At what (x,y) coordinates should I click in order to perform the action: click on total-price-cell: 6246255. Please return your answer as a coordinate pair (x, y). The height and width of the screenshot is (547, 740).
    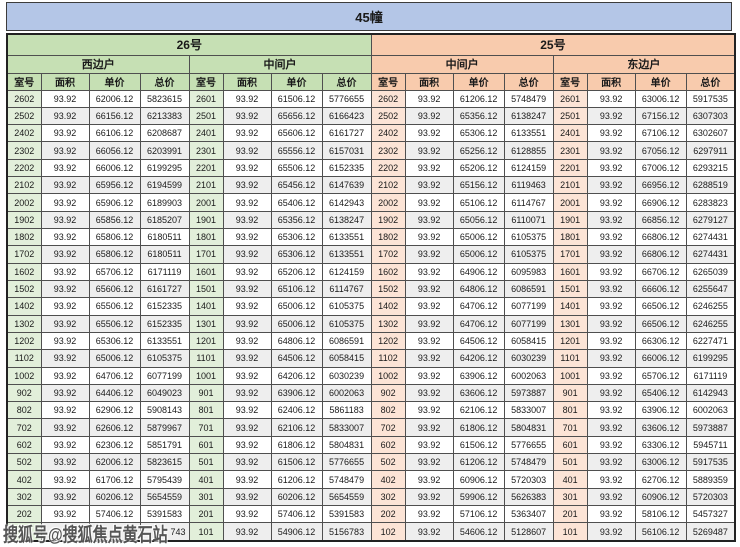
    Looking at the image, I should click on (710, 306).